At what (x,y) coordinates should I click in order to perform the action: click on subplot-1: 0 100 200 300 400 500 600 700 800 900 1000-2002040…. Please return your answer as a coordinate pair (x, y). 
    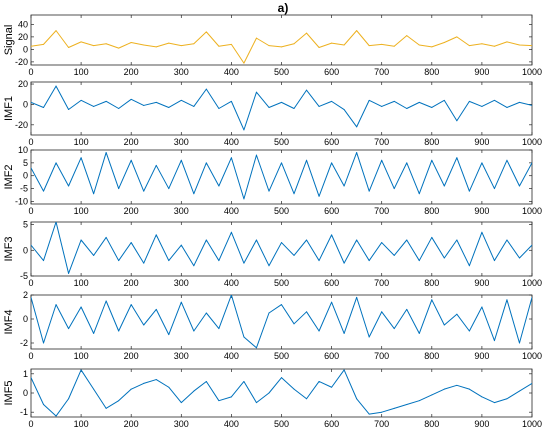
    Looking at the image, I should click on (272, 45).